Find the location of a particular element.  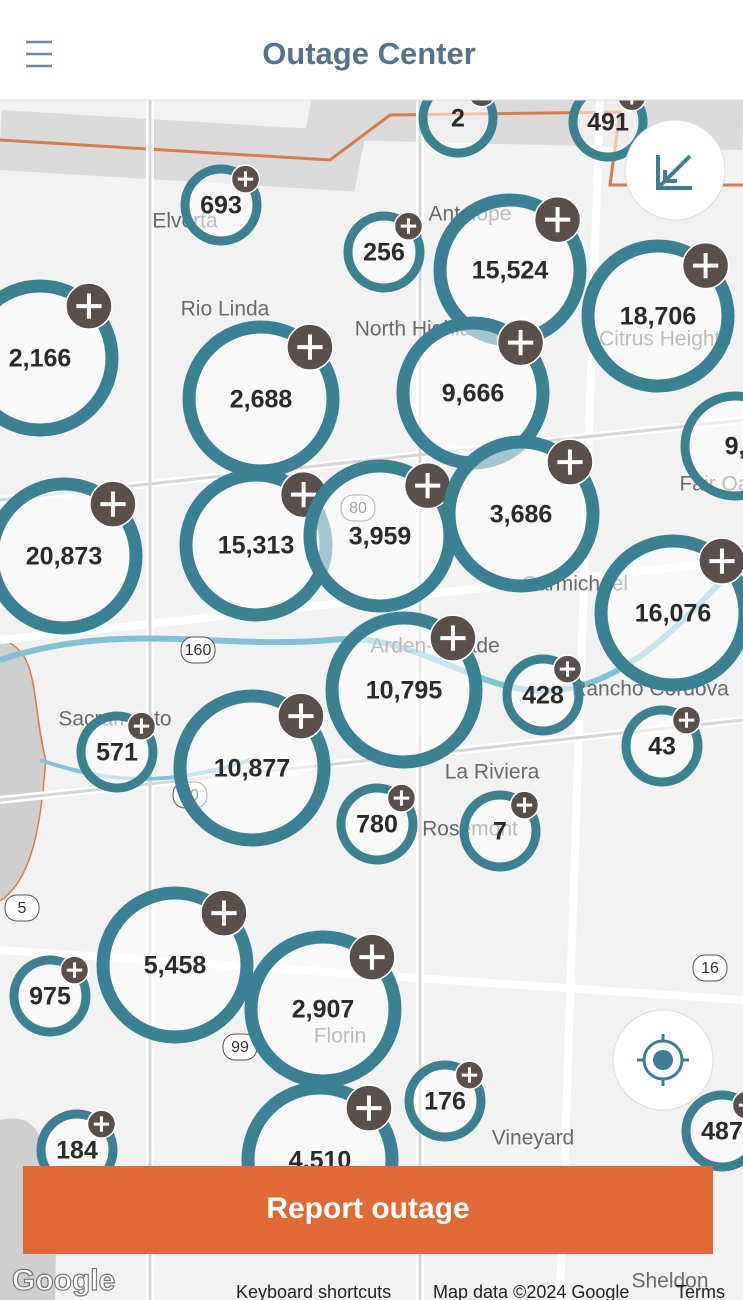

cluster-count: 5,458 is located at coordinates (175, 966).